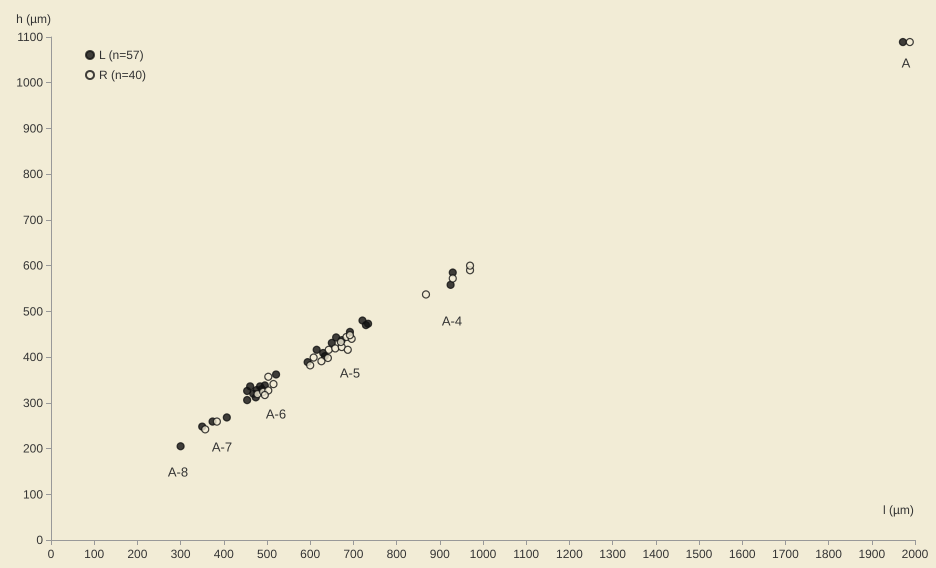  Describe the element at coordinates (224, 554) in the screenshot. I see `x-tick-label: 400` at that location.